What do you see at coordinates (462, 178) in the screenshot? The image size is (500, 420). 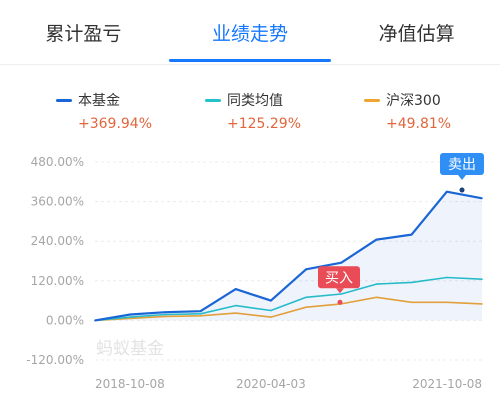 I see `sell-marker-pointer` at bounding box center [462, 178].